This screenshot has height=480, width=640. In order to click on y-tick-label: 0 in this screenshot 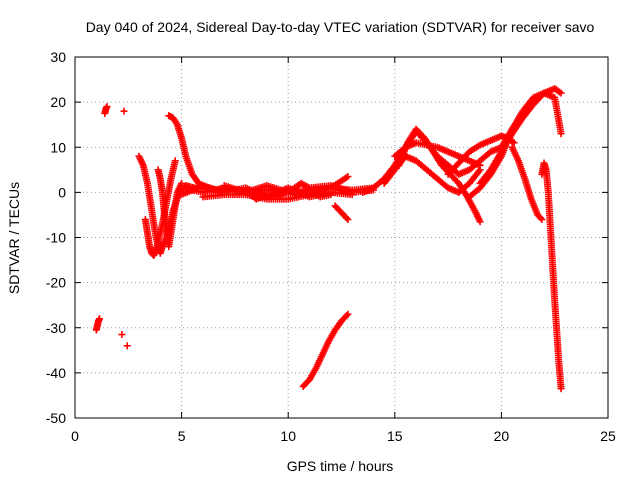, I will do `click(62, 192)`.